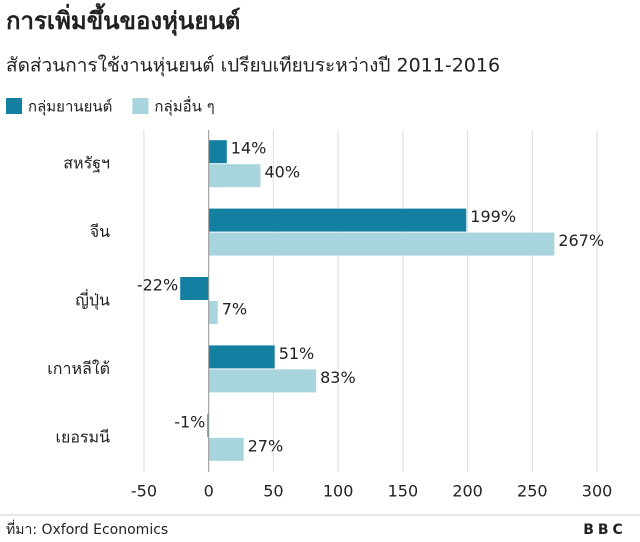 The height and width of the screenshot is (542, 640). What do you see at coordinates (532, 491) in the screenshot?
I see `x-tick-label: 250` at bounding box center [532, 491].